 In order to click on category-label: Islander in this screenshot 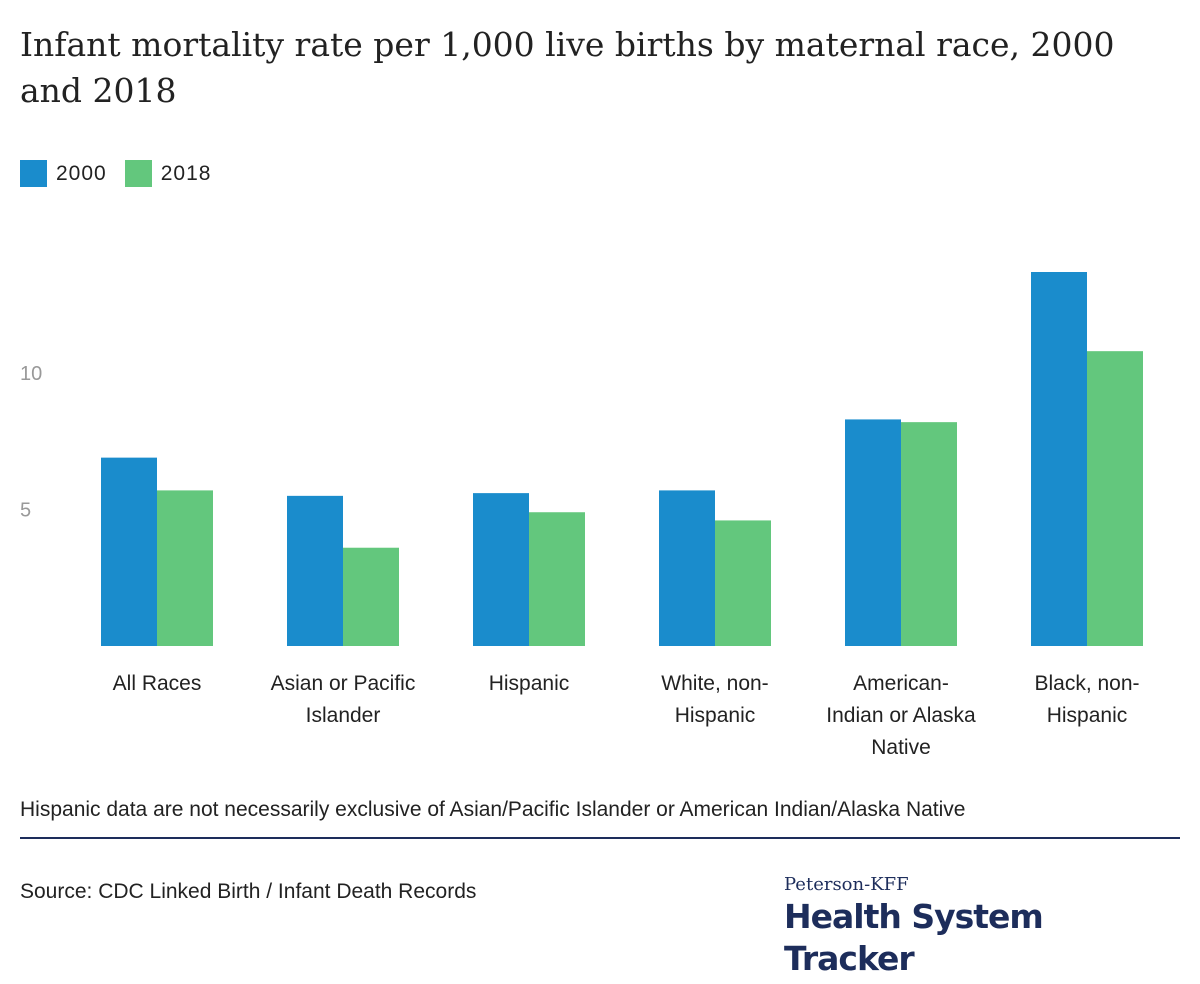, I will do `click(343, 715)`.